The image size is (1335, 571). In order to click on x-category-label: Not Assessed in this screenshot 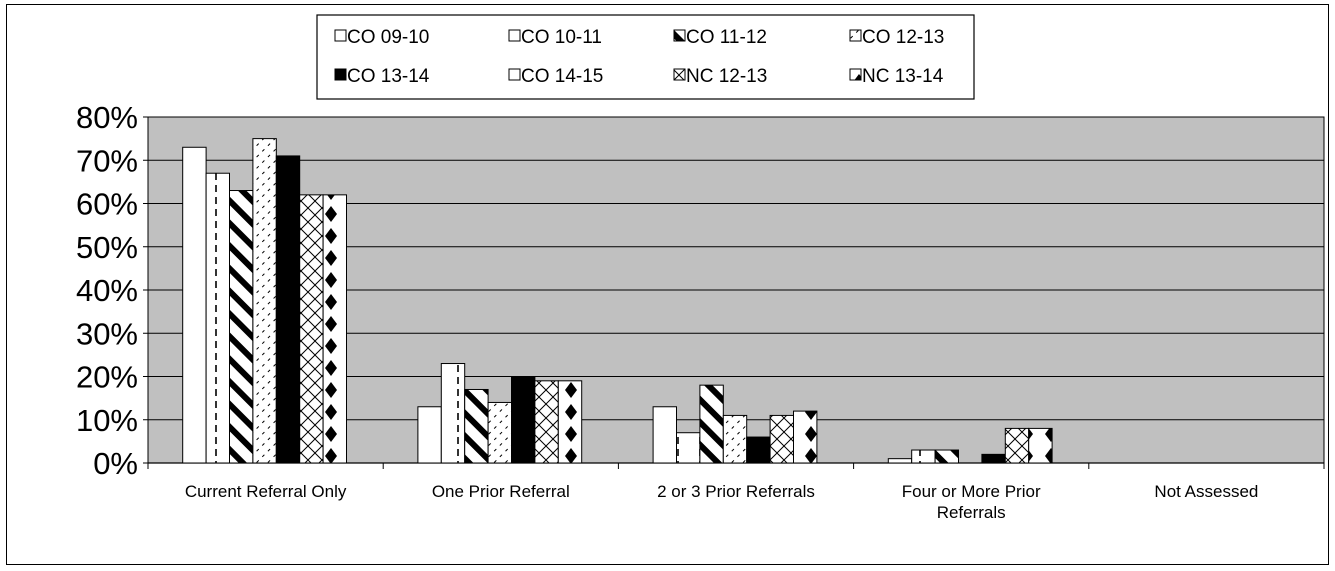, I will do `click(1206, 491)`.